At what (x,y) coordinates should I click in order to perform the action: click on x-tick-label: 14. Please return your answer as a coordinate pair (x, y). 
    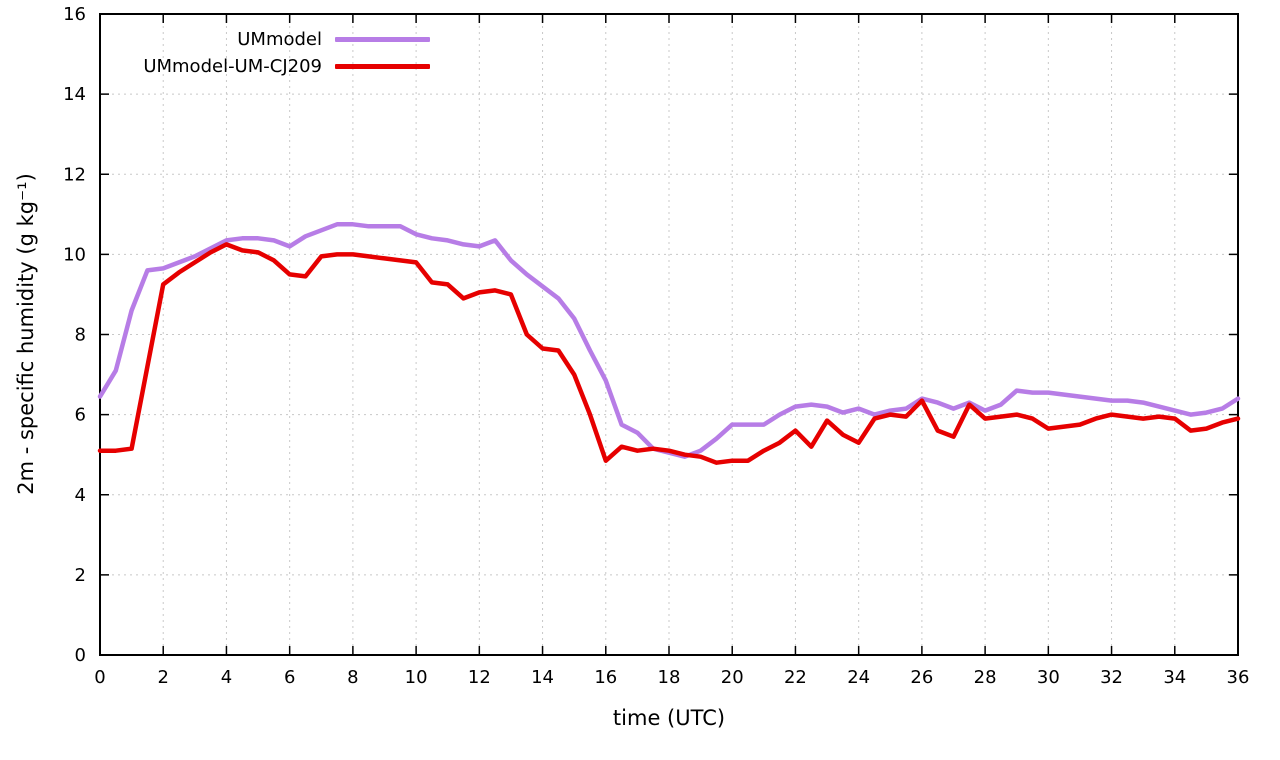
    Looking at the image, I should click on (542, 677).